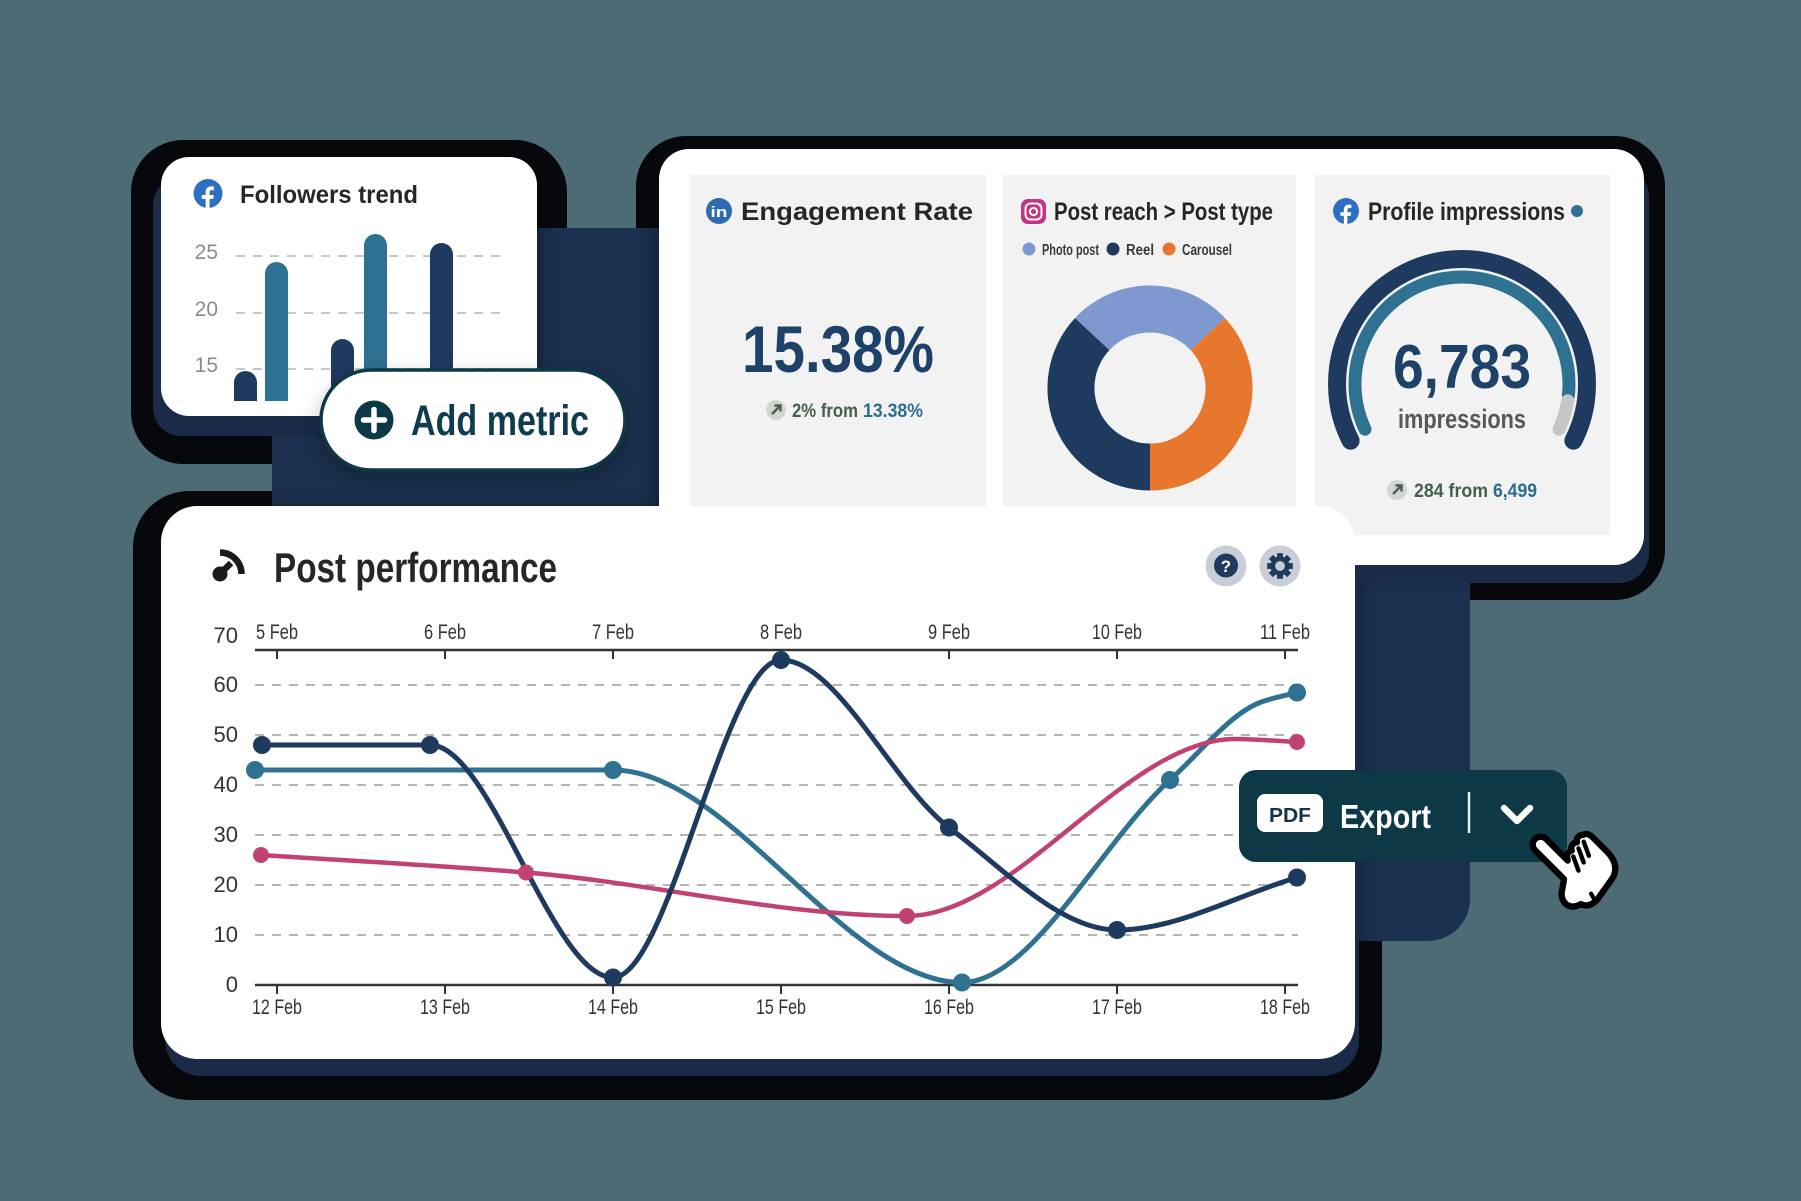 The height and width of the screenshot is (1201, 1801). What do you see at coordinates (1385, 816) in the screenshot?
I see `svg-text: Export` at bounding box center [1385, 816].